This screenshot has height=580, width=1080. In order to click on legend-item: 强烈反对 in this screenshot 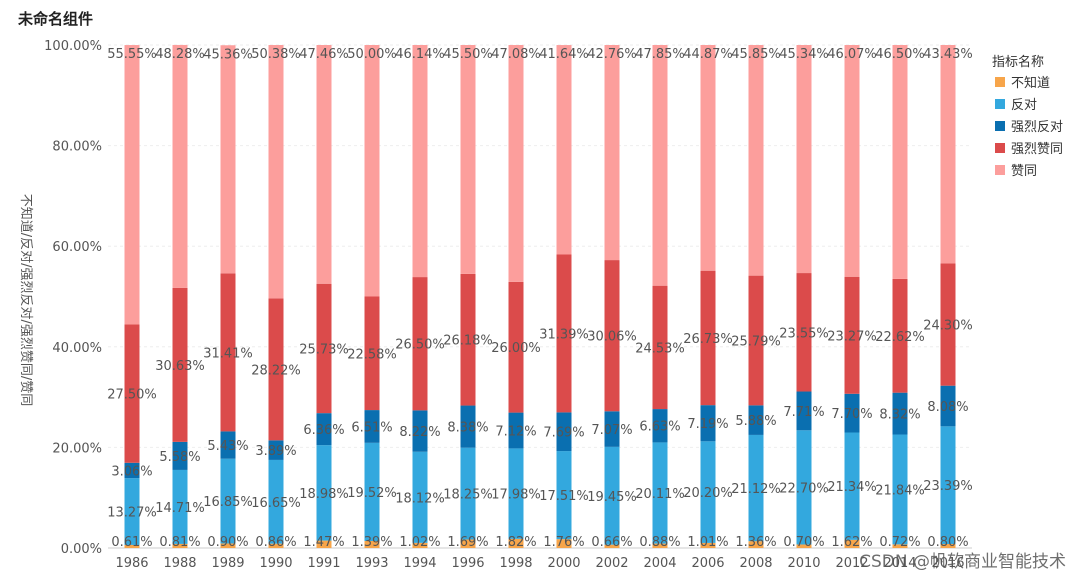, I will do `click(1037, 127)`.